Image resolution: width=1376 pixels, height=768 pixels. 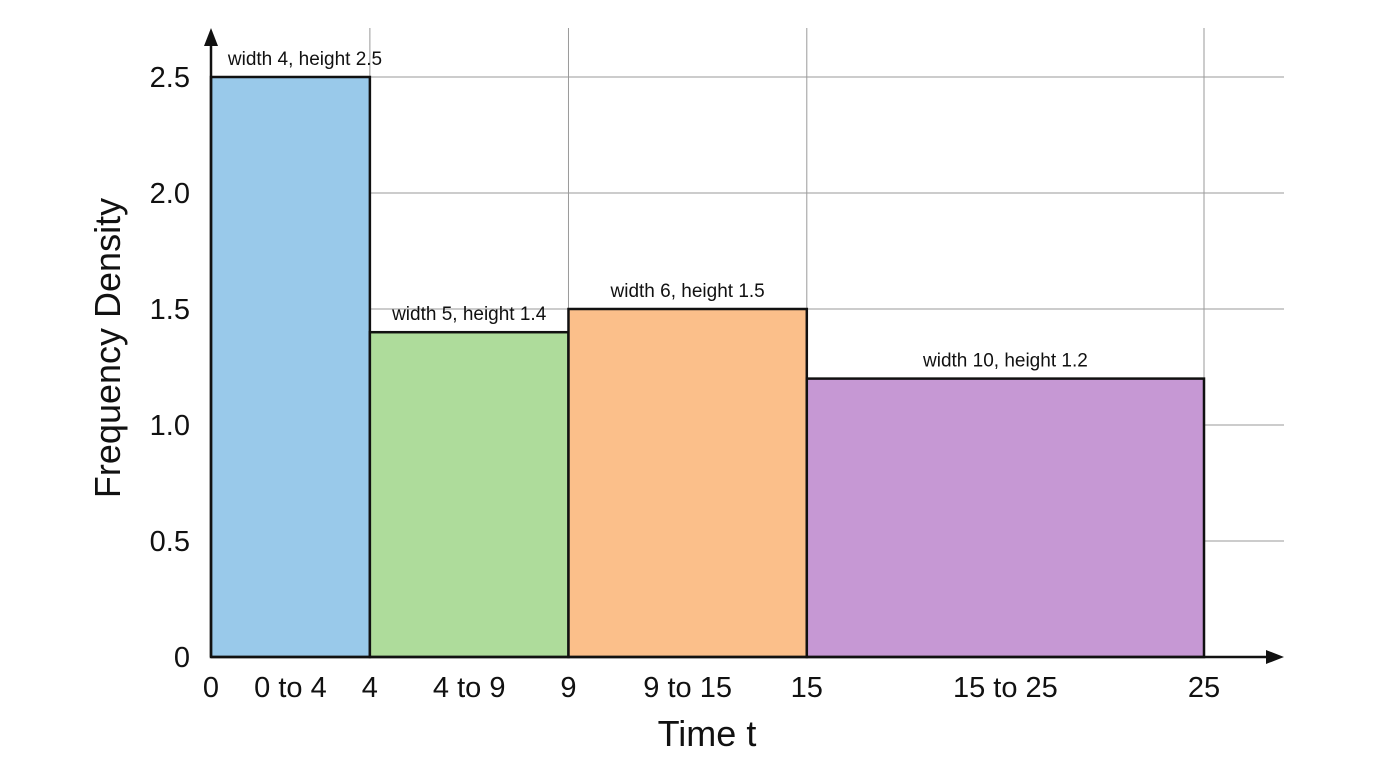 I want to click on y-axis-arrow, so click(x=211, y=37).